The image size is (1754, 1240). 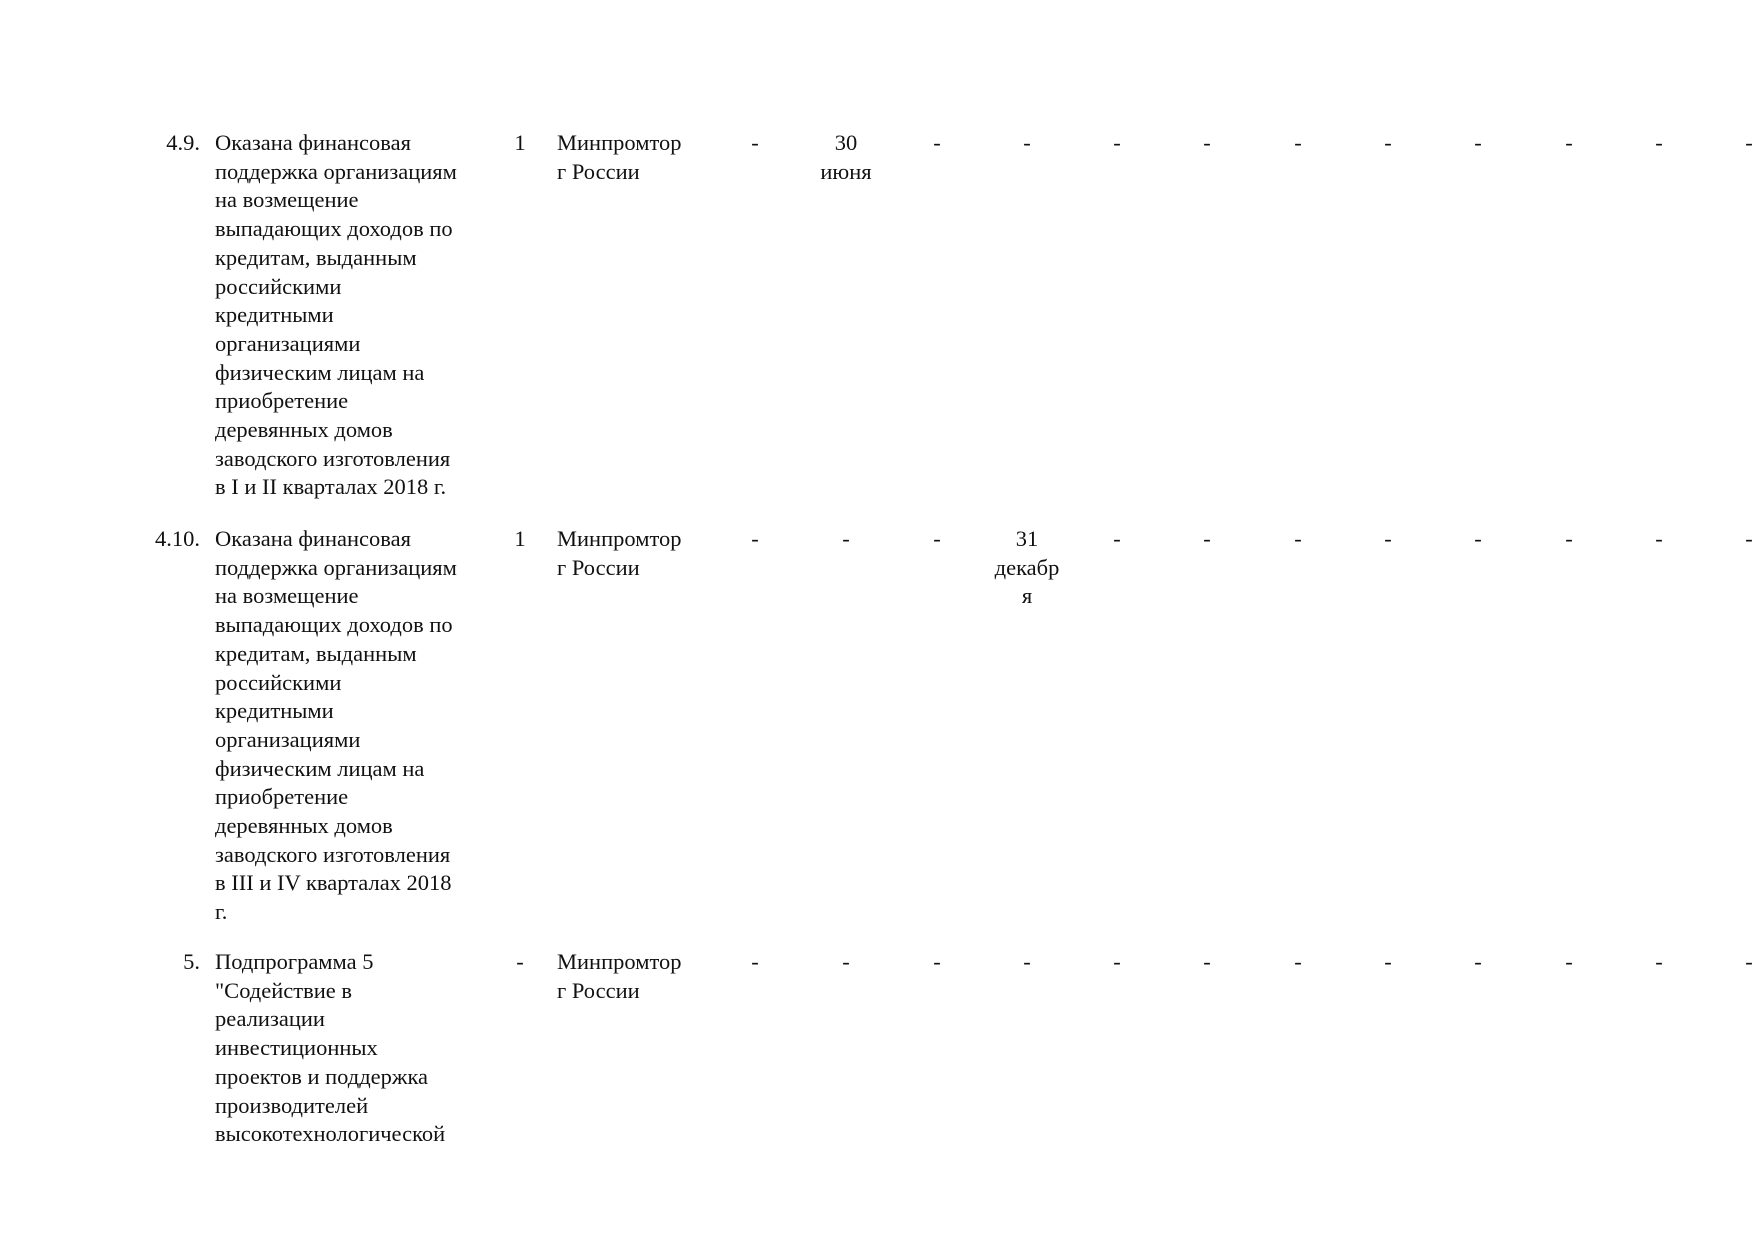 What do you see at coordinates (1027, 538) in the screenshot?
I see `date-cell-line: 31` at bounding box center [1027, 538].